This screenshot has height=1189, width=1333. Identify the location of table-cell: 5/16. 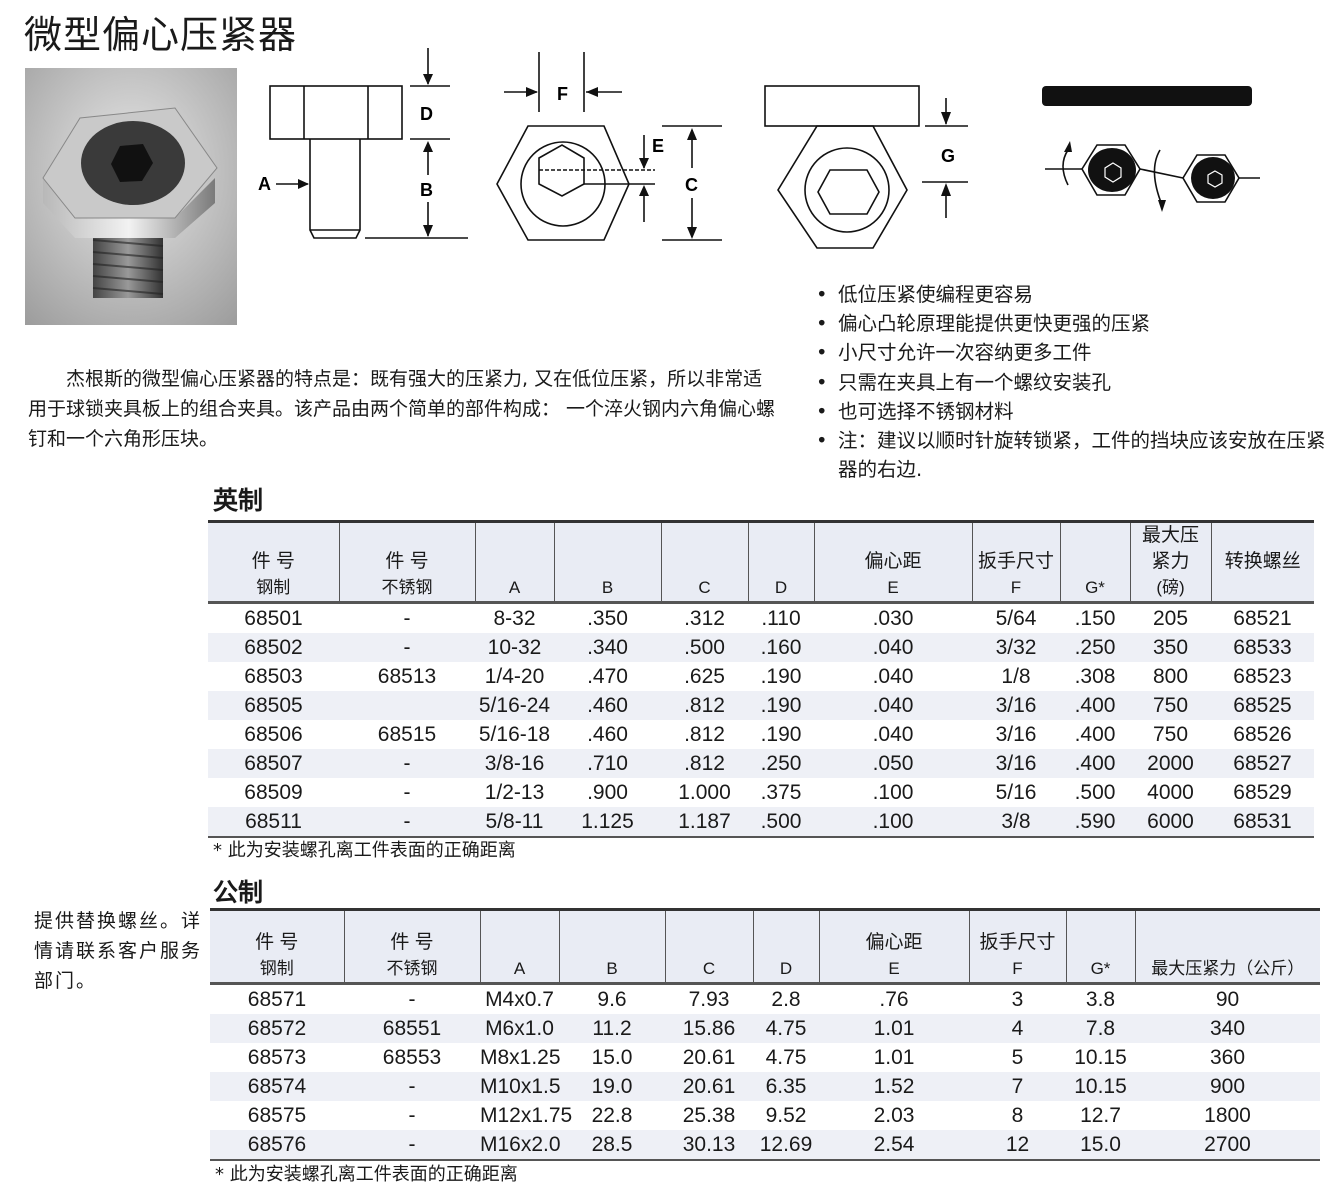
(1016, 792).